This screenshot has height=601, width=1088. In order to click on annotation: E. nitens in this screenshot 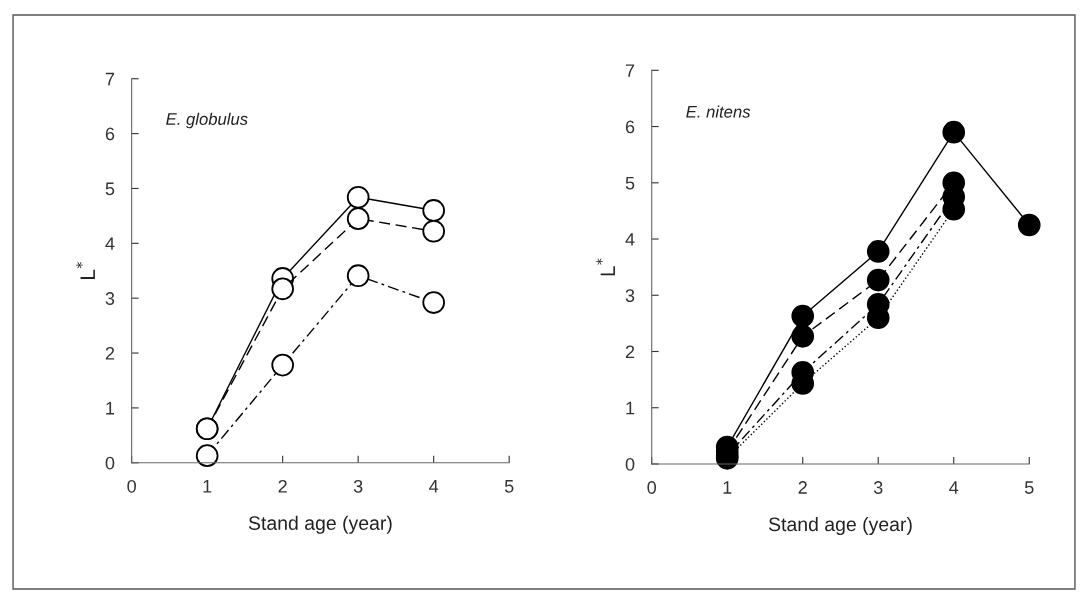, I will do `click(718, 111)`.